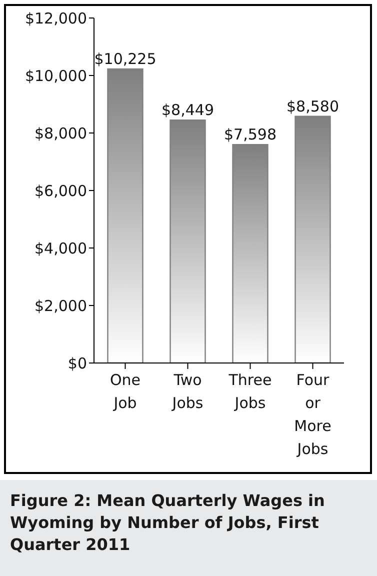 This screenshot has height=576, width=377. What do you see at coordinates (187, 391) in the screenshot?
I see `x-tick-label: Two Jobs` at bounding box center [187, 391].